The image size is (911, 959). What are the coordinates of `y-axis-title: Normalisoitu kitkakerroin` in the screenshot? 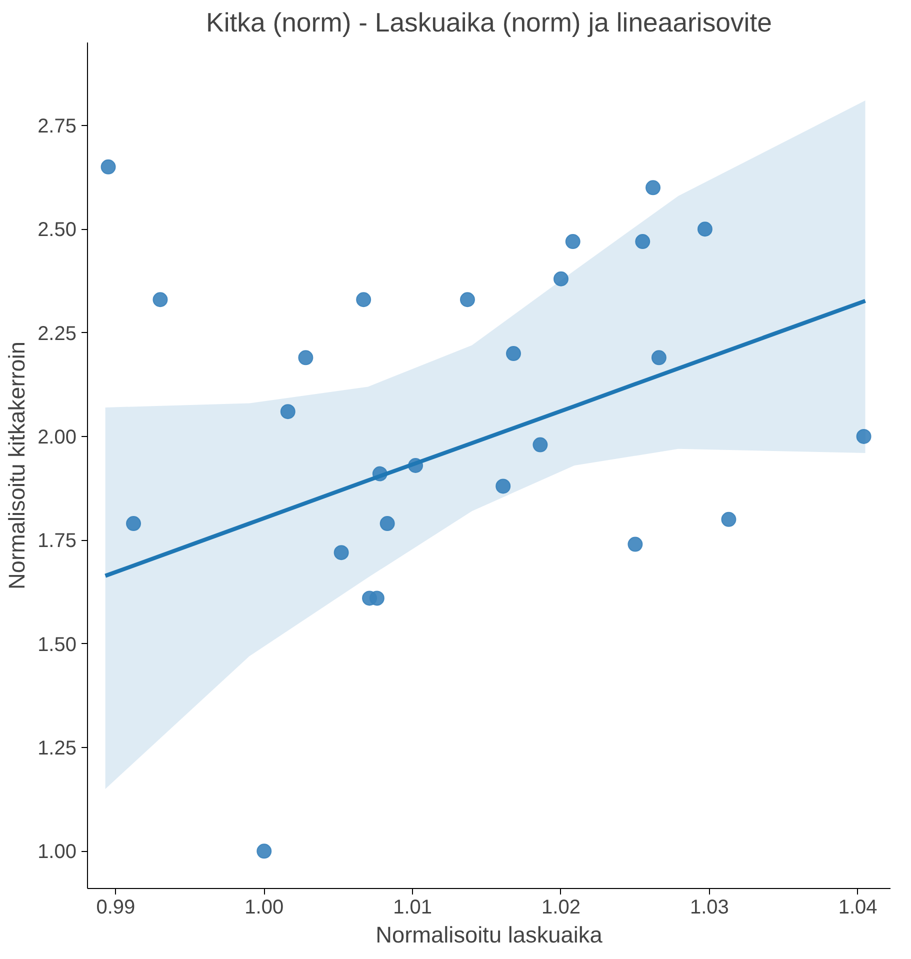 It's located at (17, 465).